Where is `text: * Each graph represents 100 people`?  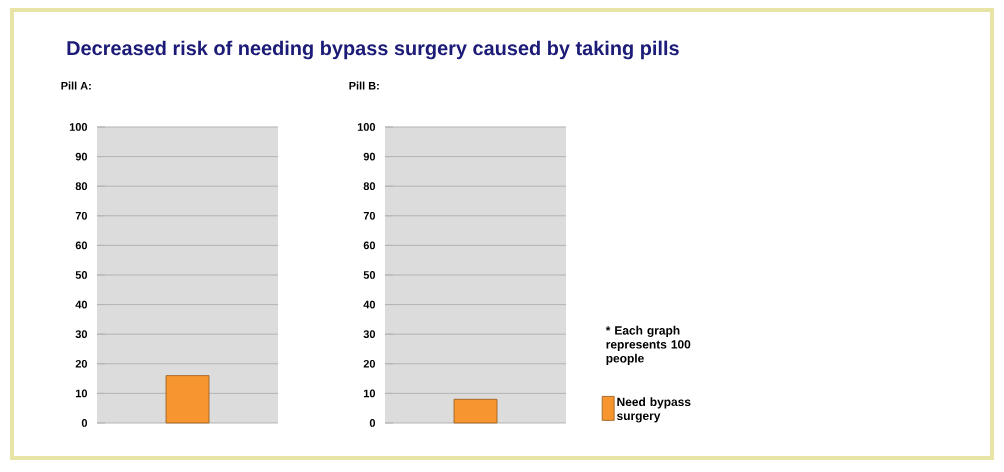
text: * Each graph represents 100 people is located at coordinates (648, 345).